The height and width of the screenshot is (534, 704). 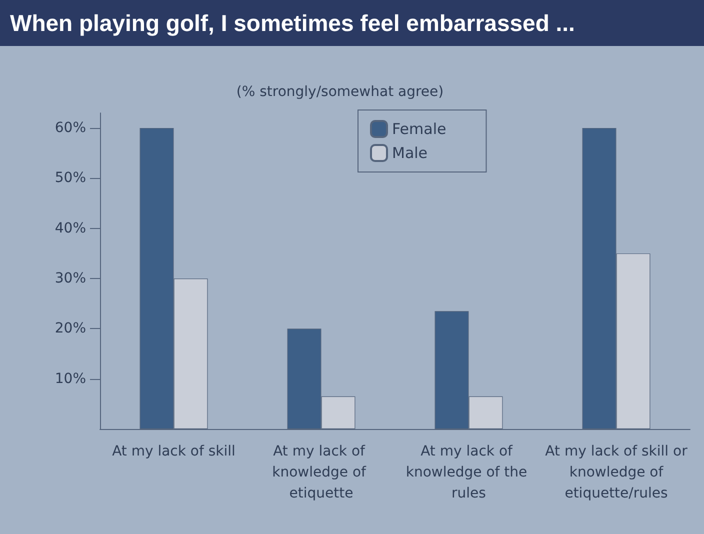 What do you see at coordinates (419, 129) in the screenshot?
I see `legend-label: Female` at bounding box center [419, 129].